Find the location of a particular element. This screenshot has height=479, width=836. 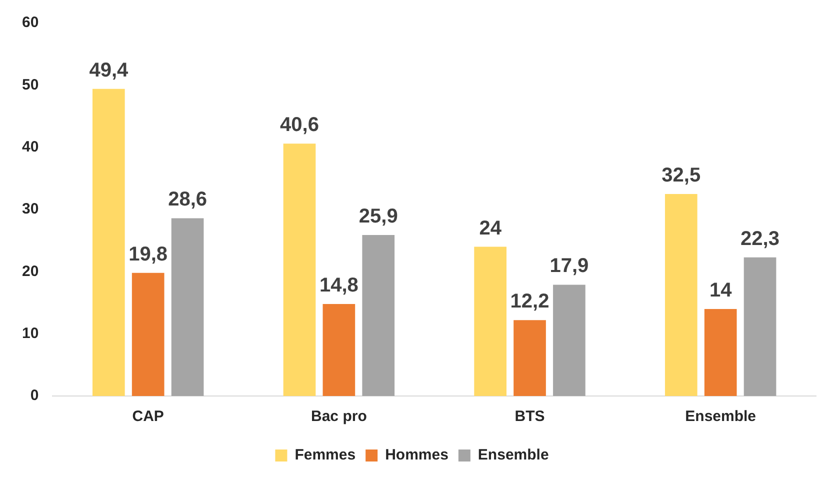

data-label: 14,8 is located at coordinates (338, 285).